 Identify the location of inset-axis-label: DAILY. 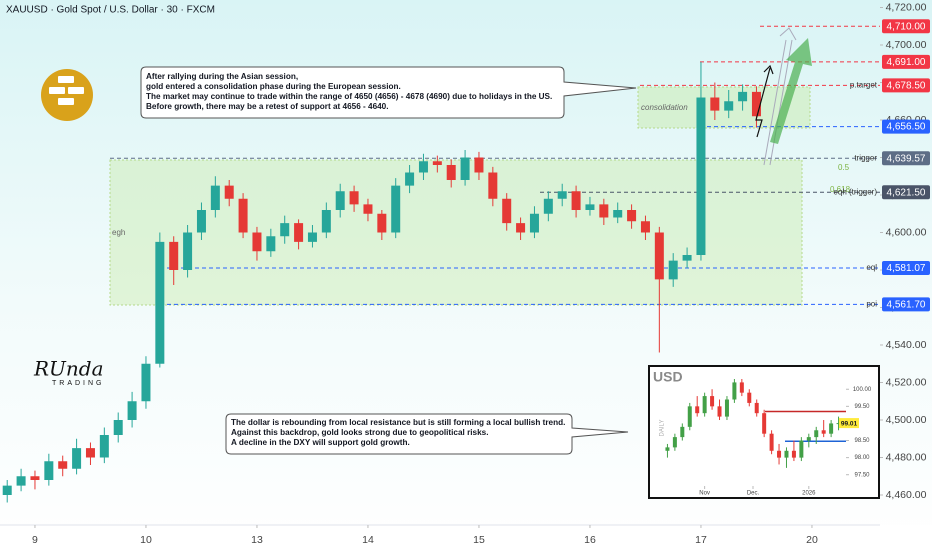
(663, 428).